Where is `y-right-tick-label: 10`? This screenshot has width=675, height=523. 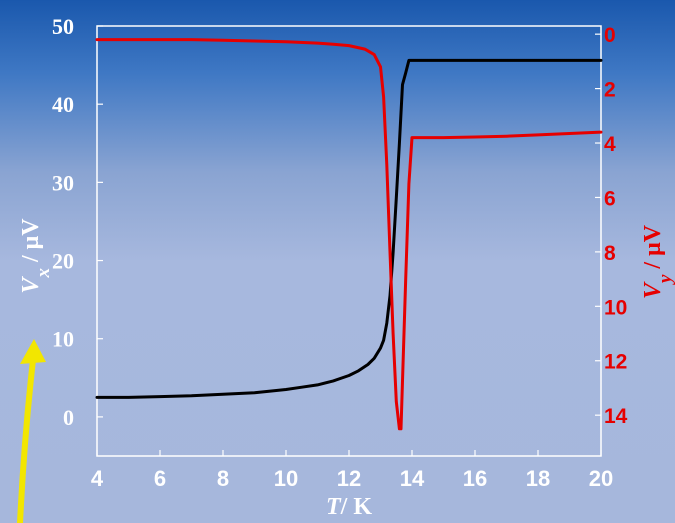
y-right-tick-label: 10 is located at coordinates (615, 307).